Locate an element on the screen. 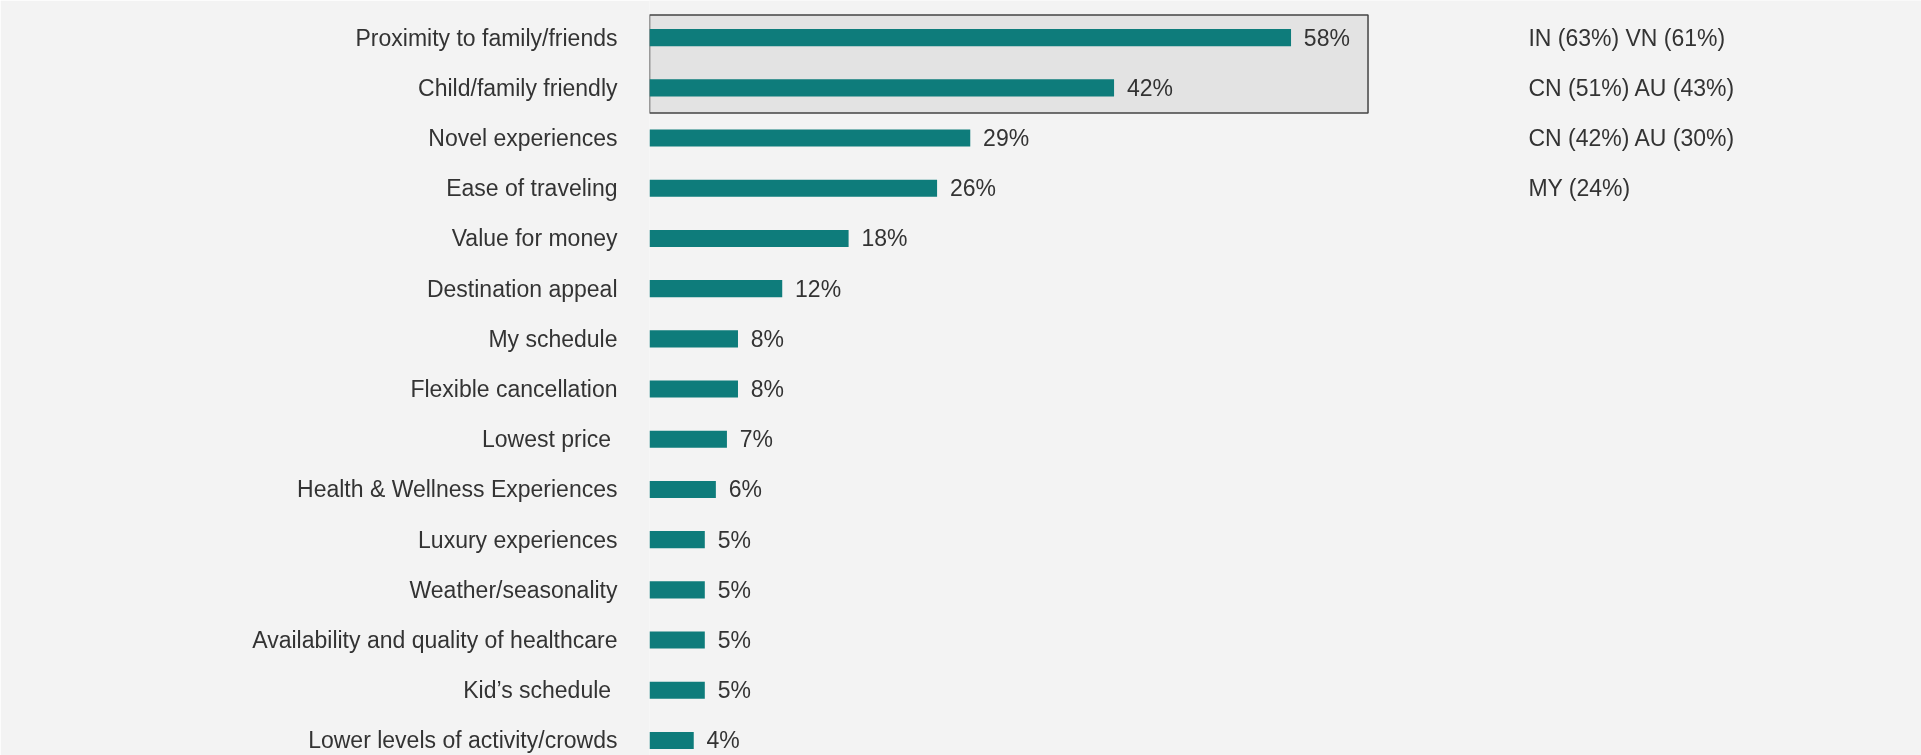  y-tick-label: Child/family friendly is located at coordinates (518, 87).